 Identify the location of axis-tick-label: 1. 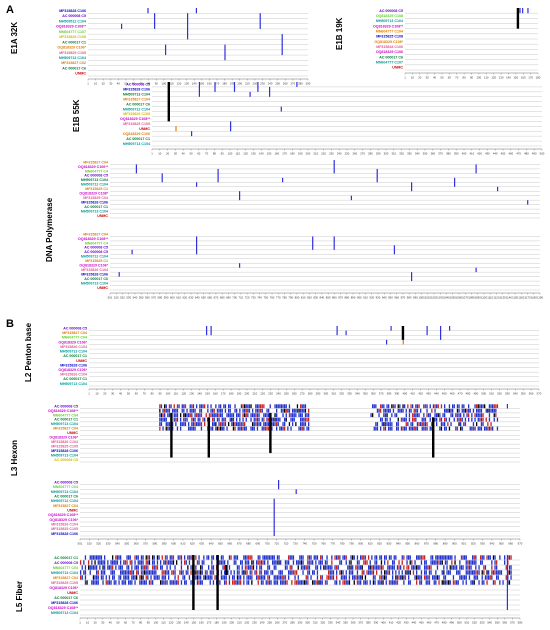
(89, 394).